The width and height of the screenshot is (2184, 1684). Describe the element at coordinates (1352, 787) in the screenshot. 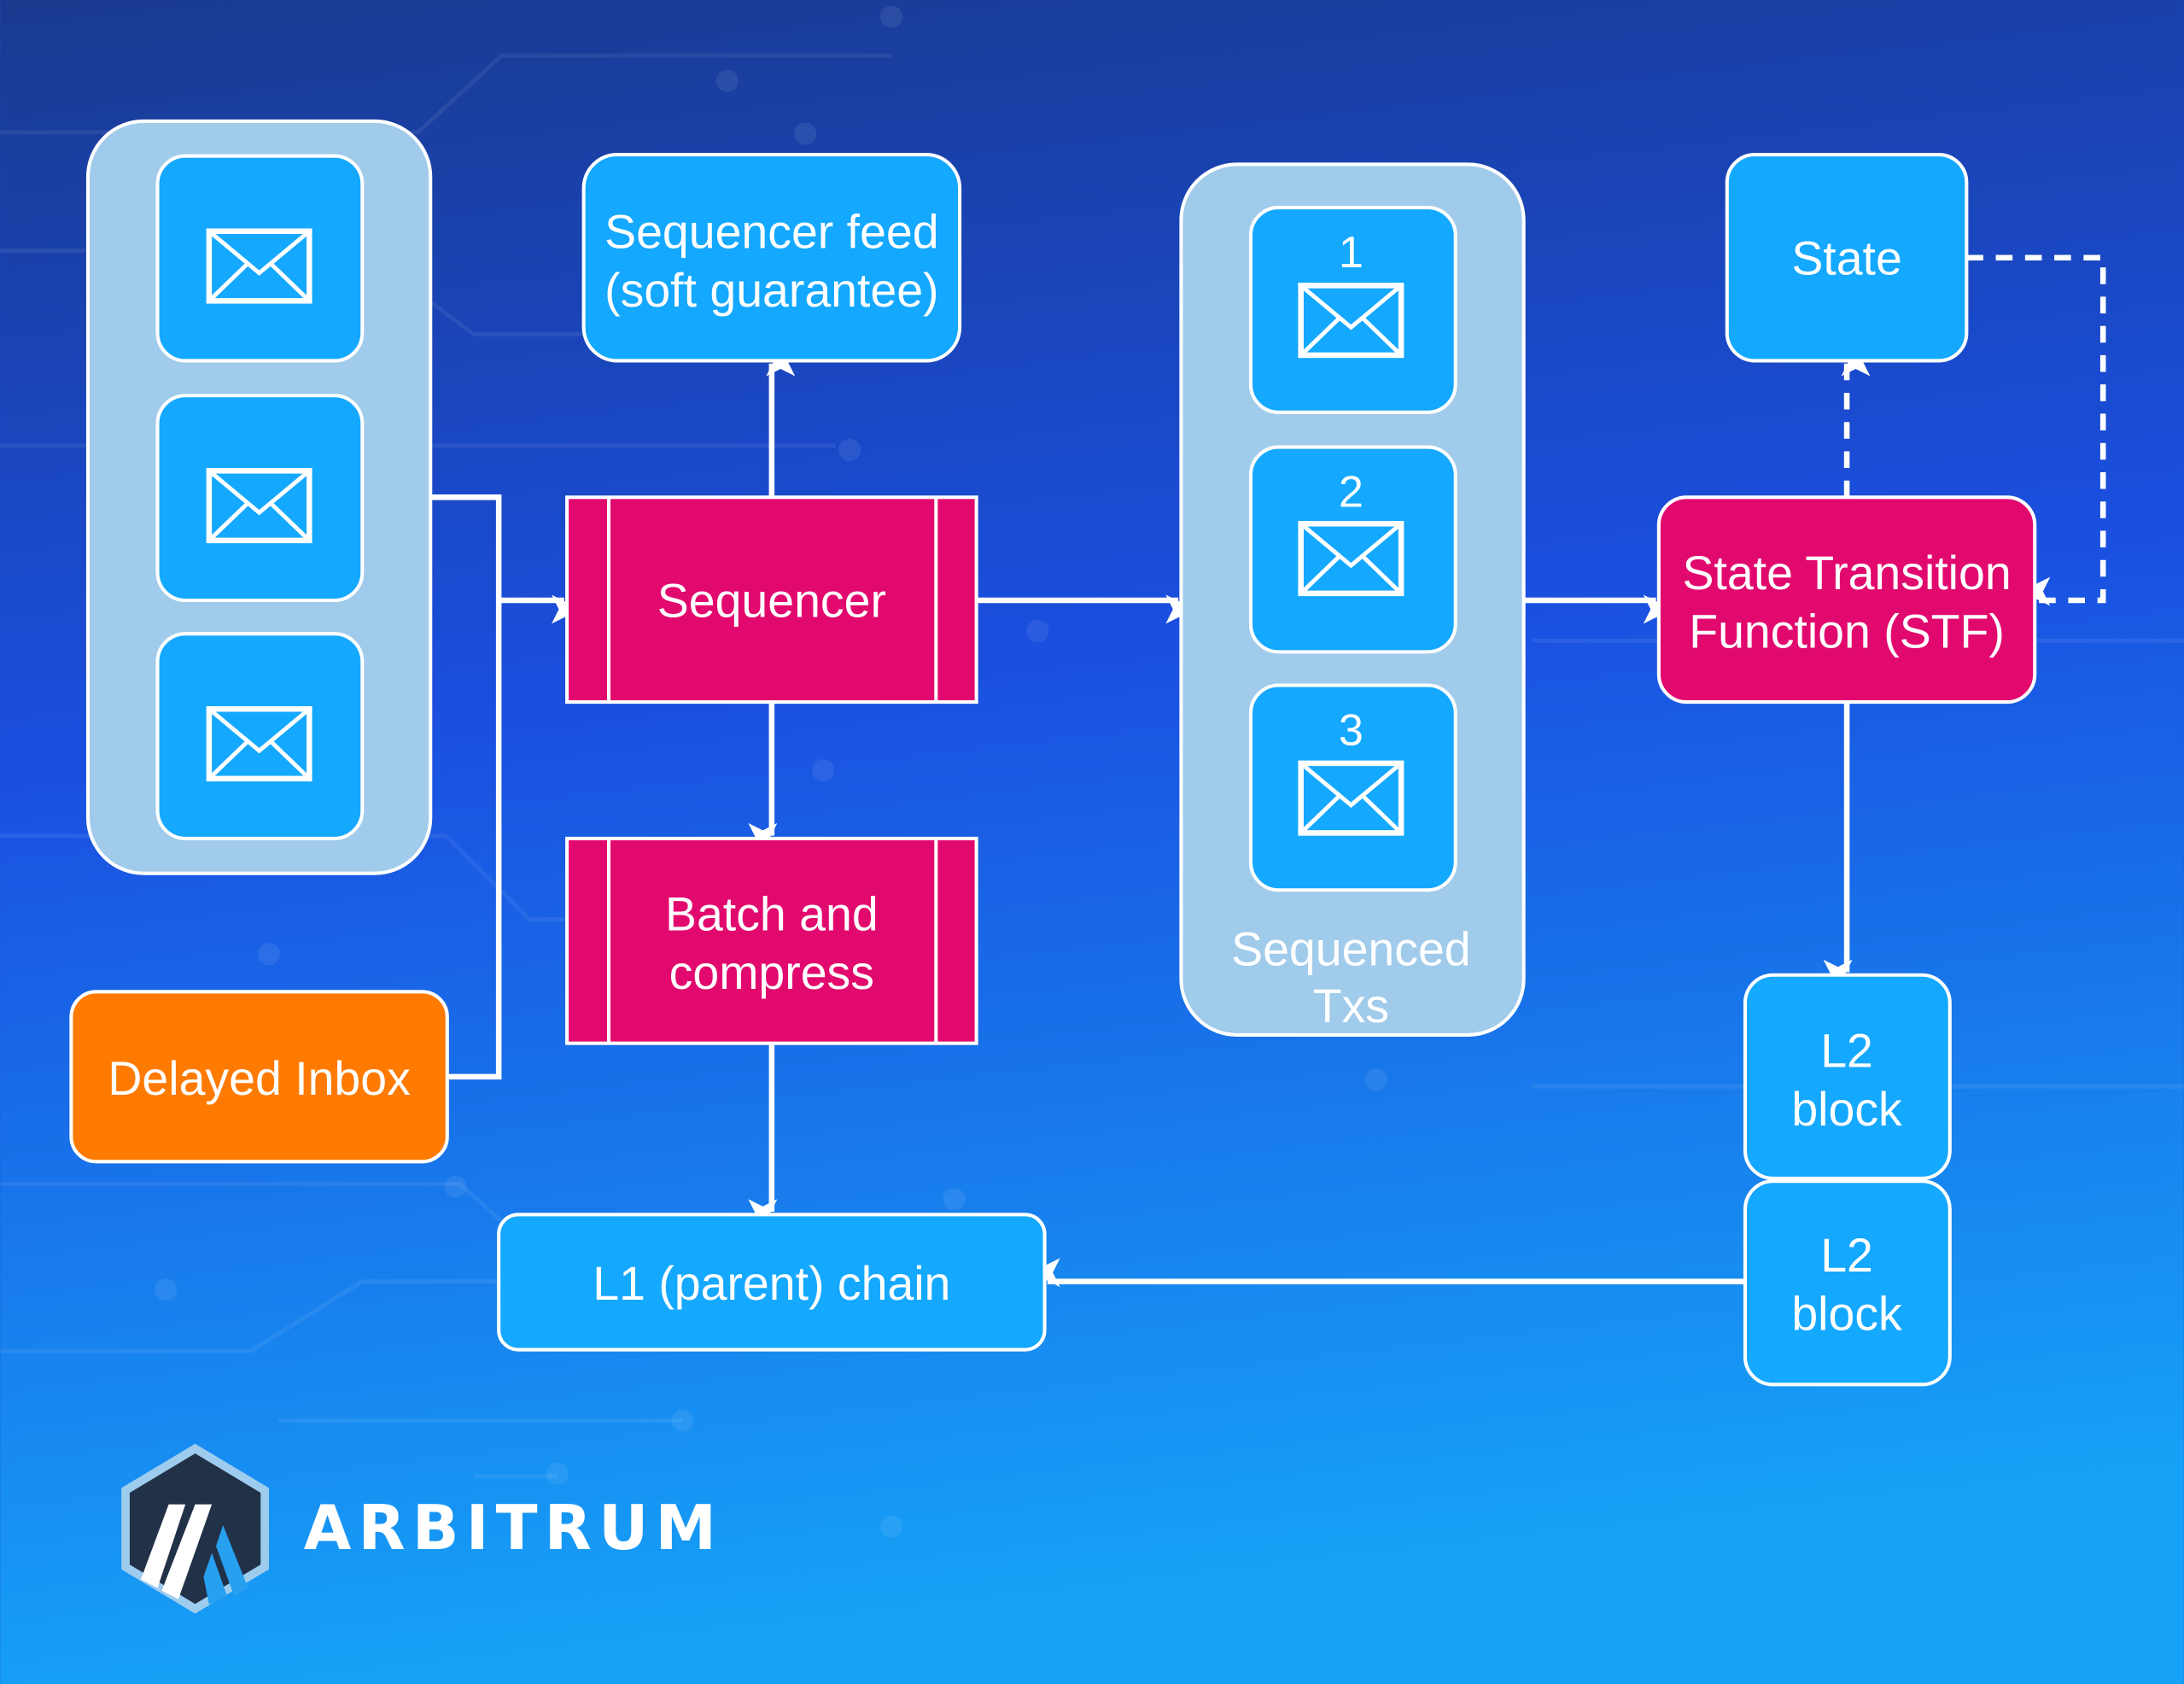

I see `tx-box: 3` at that location.